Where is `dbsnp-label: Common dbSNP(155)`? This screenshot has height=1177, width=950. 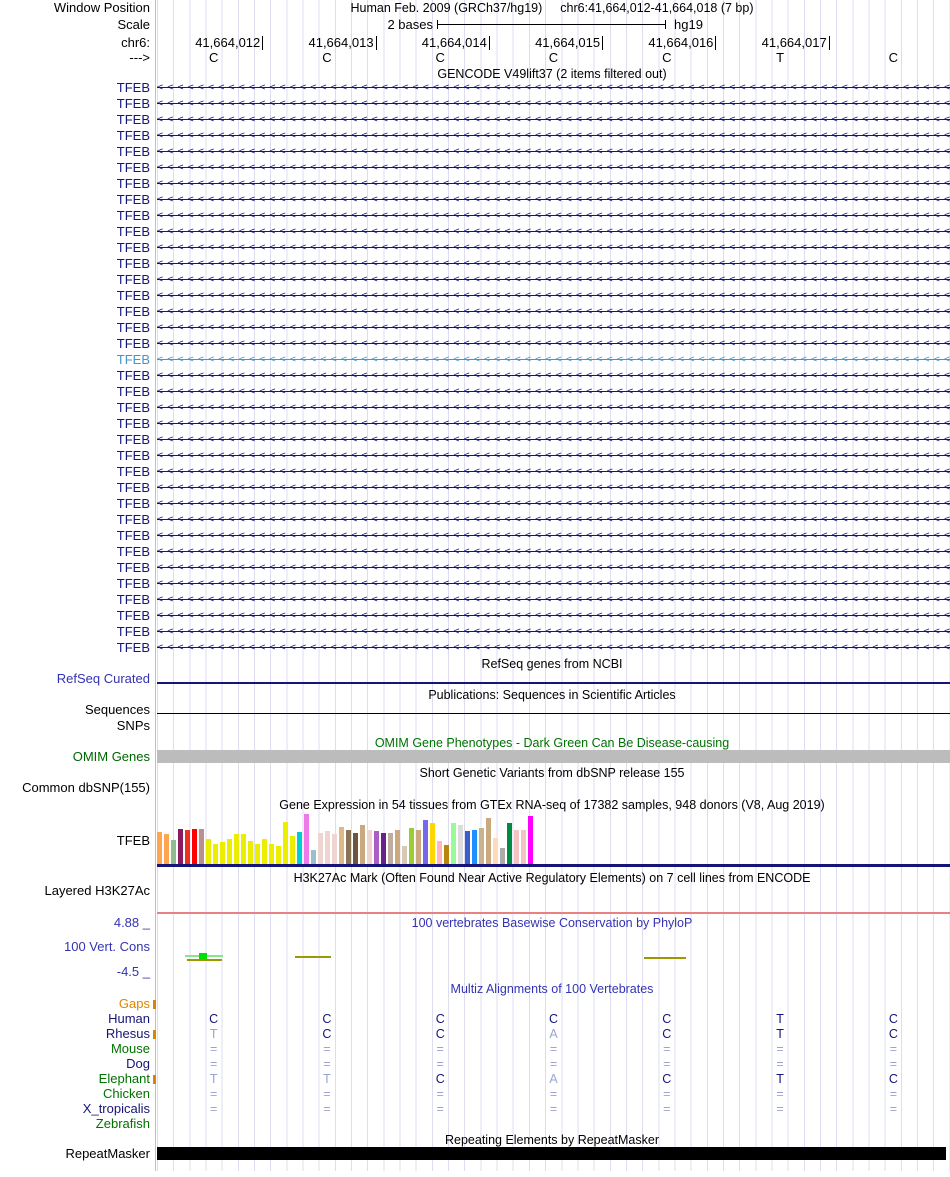
dbsnp-label: Common dbSNP(155) is located at coordinates (86, 787).